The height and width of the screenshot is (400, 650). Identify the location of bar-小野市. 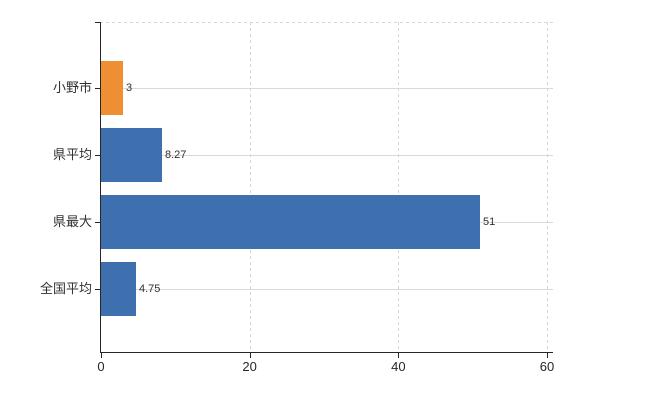
(112, 88).